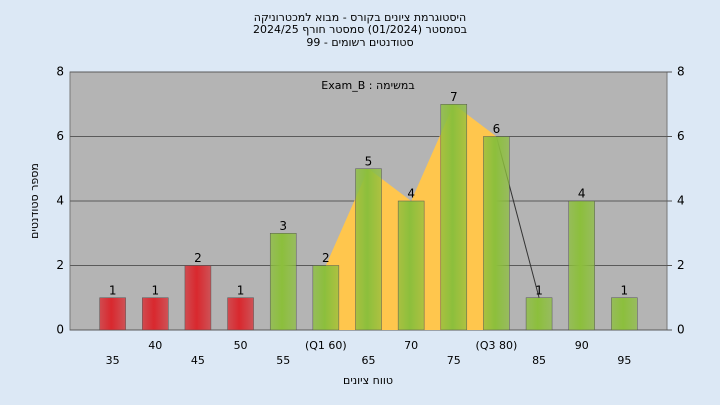 This screenshot has width=720, height=405. Describe the element at coordinates (326, 345) in the screenshot. I see `x-tick-label: (Q1 60)` at that location.